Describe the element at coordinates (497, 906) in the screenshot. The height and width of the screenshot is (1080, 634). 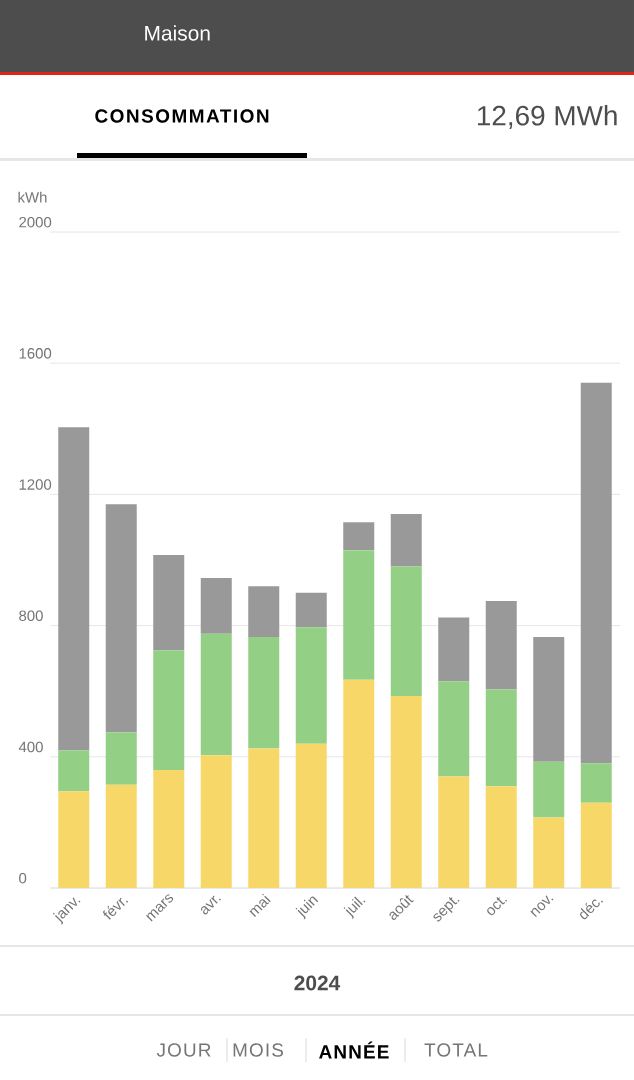
I see `x-tick-label: oct.` at that location.